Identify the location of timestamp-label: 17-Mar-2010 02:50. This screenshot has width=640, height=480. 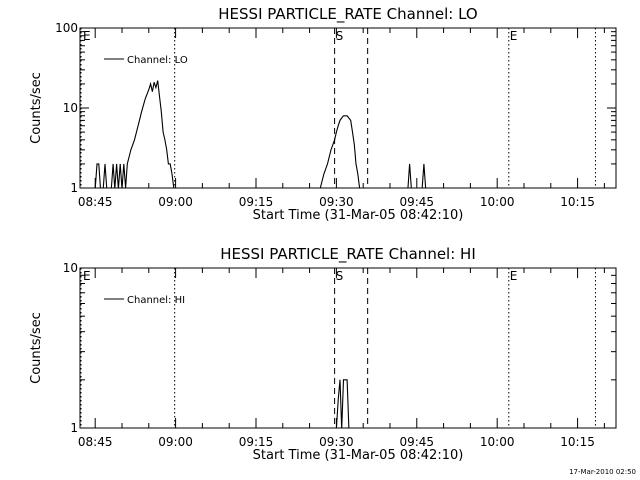
(602, 472).